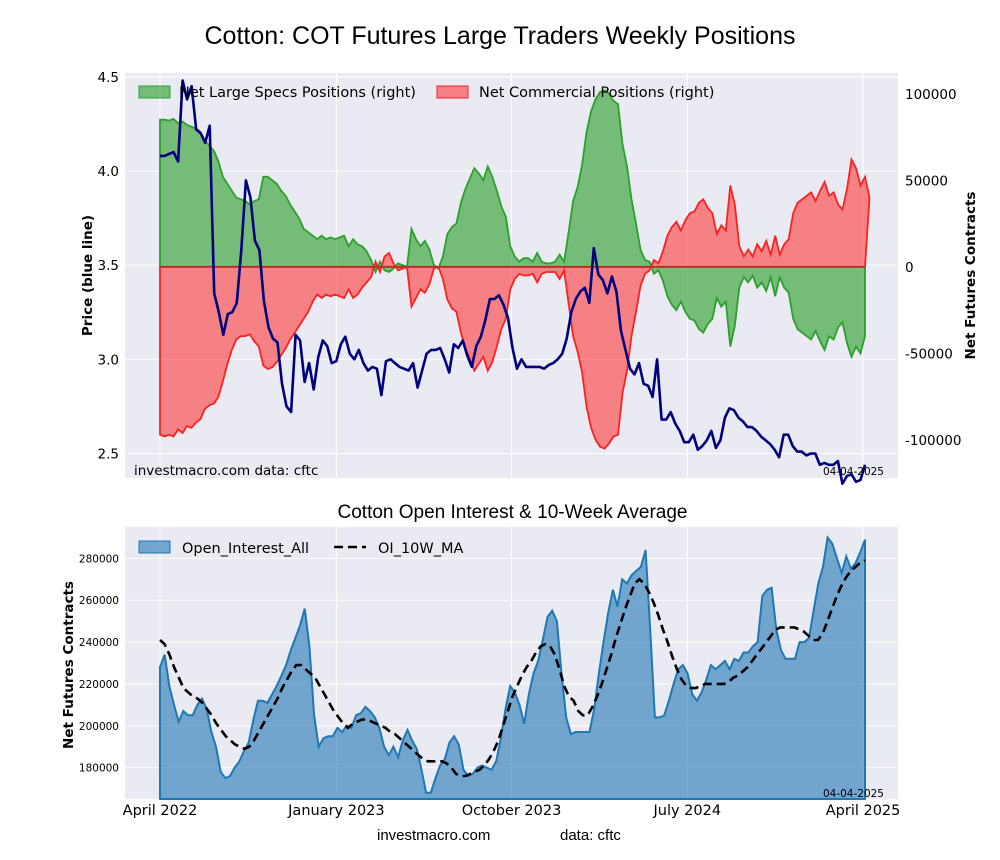 This screenshot has width=1000, height=860. Describe the element at coordinates (971, 276) in the screenshot. I see `net-futures-axis-label-top: Net Futures Contracts` at that location.